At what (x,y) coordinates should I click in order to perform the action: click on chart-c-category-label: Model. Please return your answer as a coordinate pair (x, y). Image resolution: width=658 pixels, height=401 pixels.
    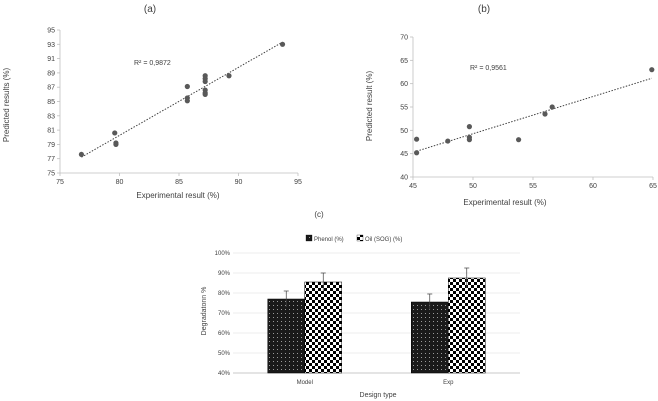
    Looking at the image, I should click on (305, 383).